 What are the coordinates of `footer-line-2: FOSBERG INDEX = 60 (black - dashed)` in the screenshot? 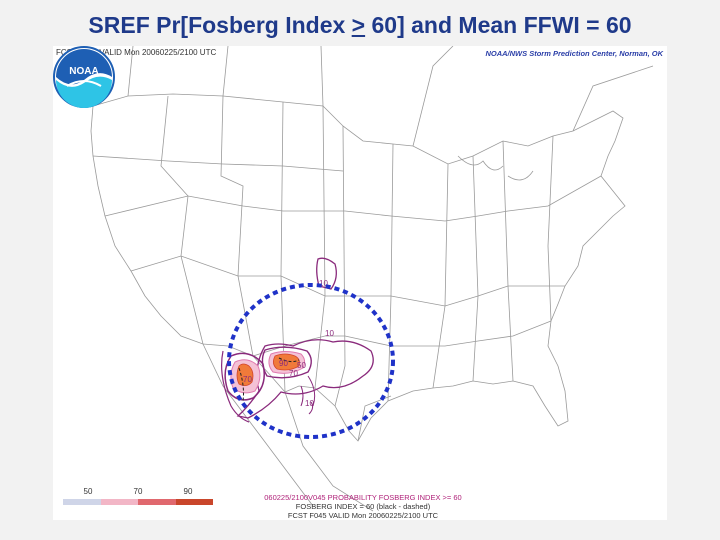 It's located at (363, 506).